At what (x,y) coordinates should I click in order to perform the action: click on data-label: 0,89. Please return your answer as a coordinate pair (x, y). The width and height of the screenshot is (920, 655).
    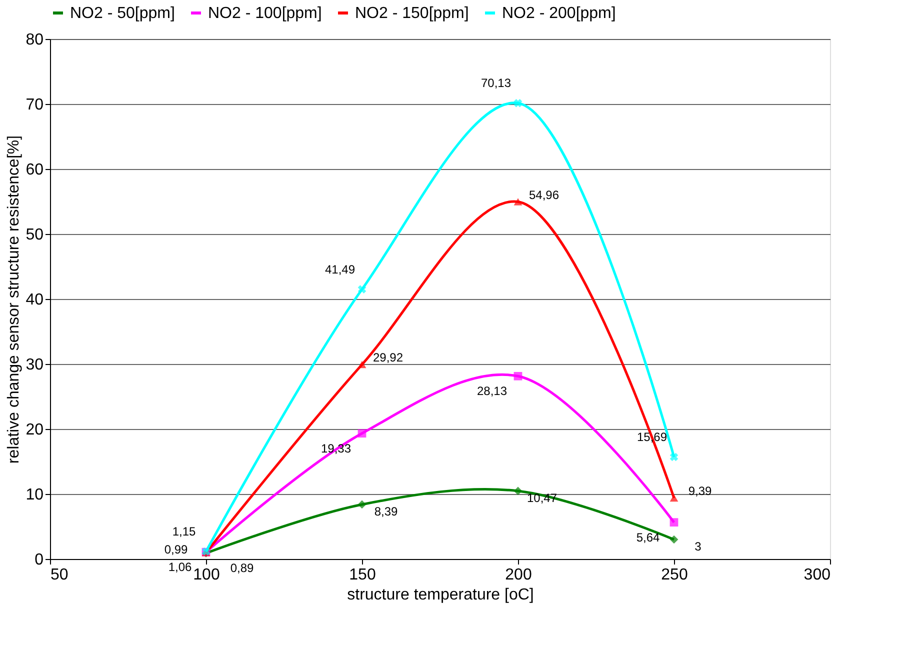
    Looking at the image, I should click on (242, 568).